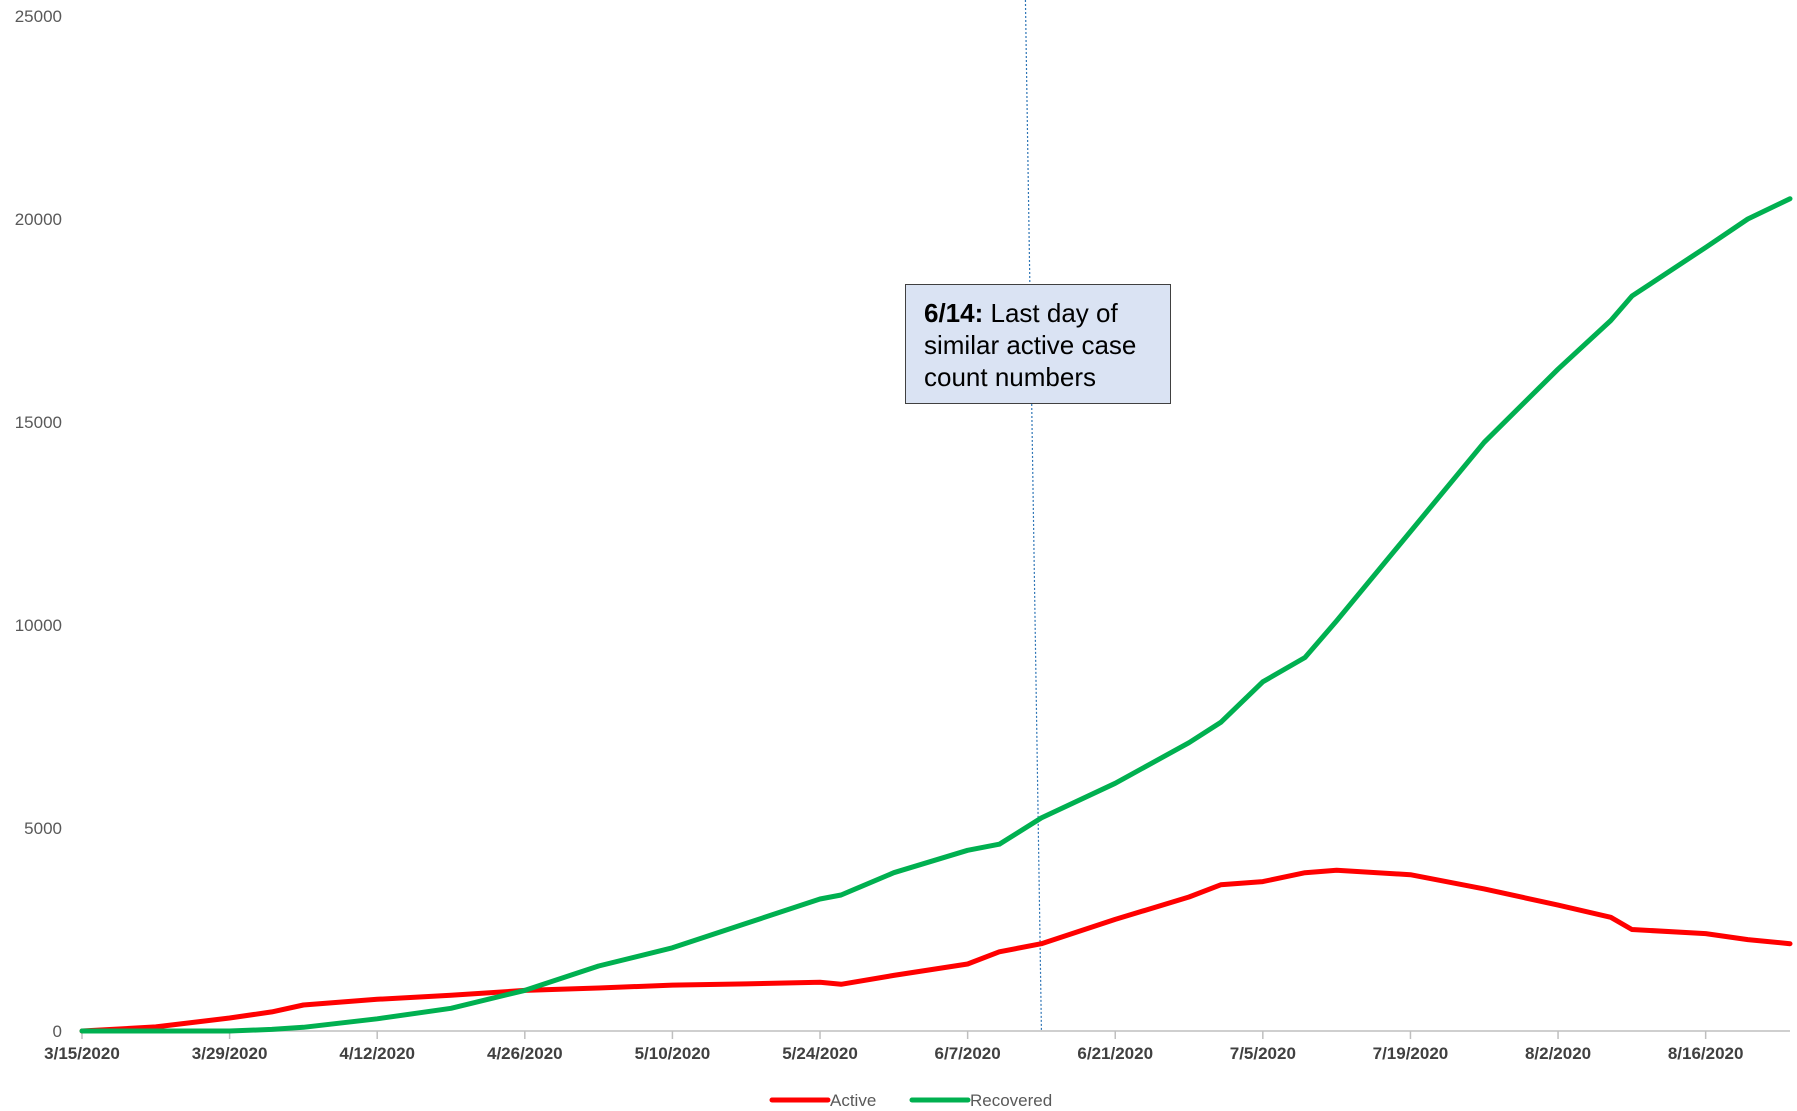  Describe the element at coordinates (377, 1053) in the screenshot. I see `x-tick-label: 4/12/2020` at that location.